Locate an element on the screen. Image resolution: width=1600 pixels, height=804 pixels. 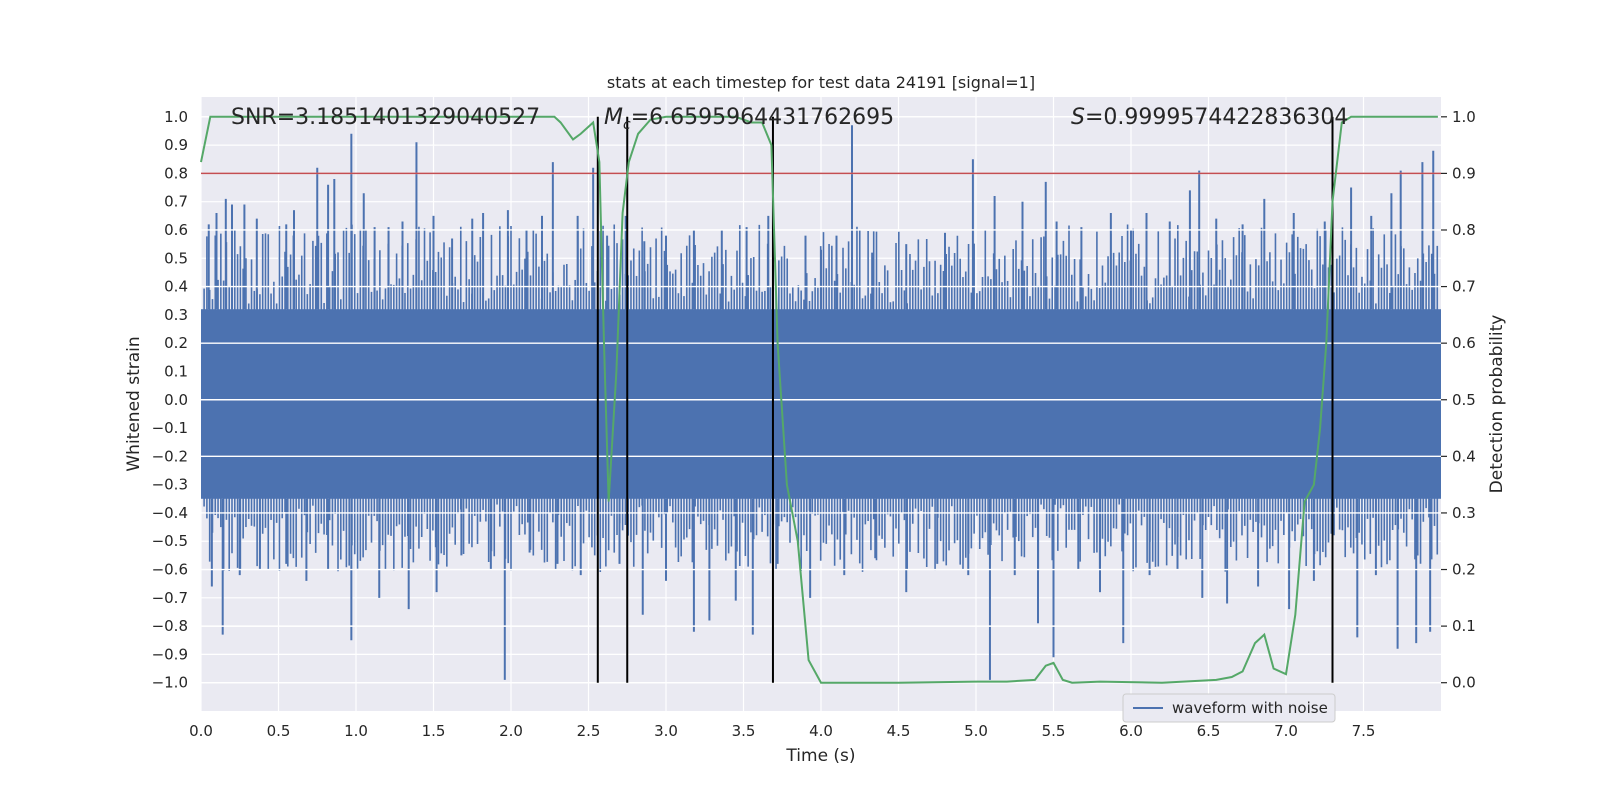
y-axis-label-right: Detection probability is located at coordinates (1497, 404).